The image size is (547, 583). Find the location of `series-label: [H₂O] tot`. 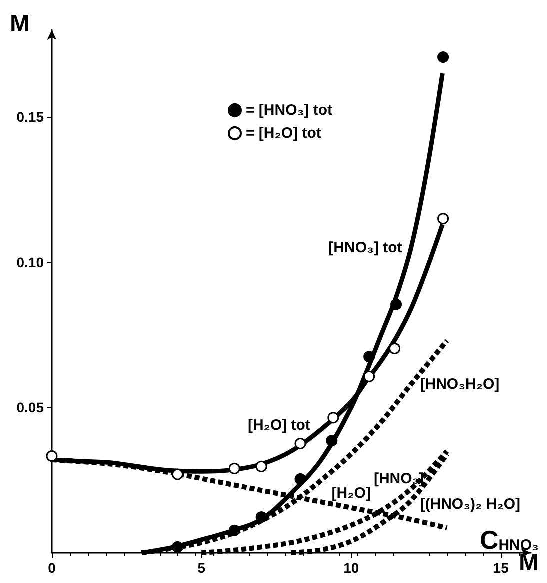

series-label: [H₂O] tot is located at coordinates (279, 425).